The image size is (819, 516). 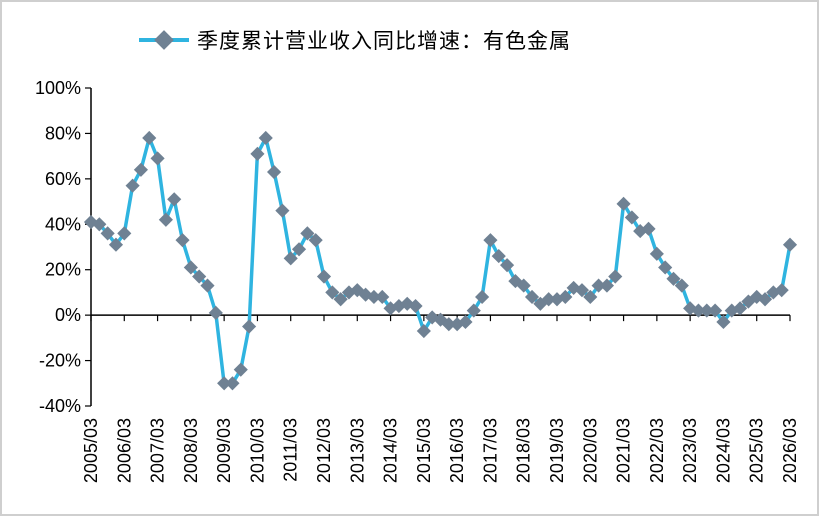 What do you see at coordinates (124, 450) in the screenshot?
I see `x-tick-label: 2006/03` at bounding box center [124, 450].